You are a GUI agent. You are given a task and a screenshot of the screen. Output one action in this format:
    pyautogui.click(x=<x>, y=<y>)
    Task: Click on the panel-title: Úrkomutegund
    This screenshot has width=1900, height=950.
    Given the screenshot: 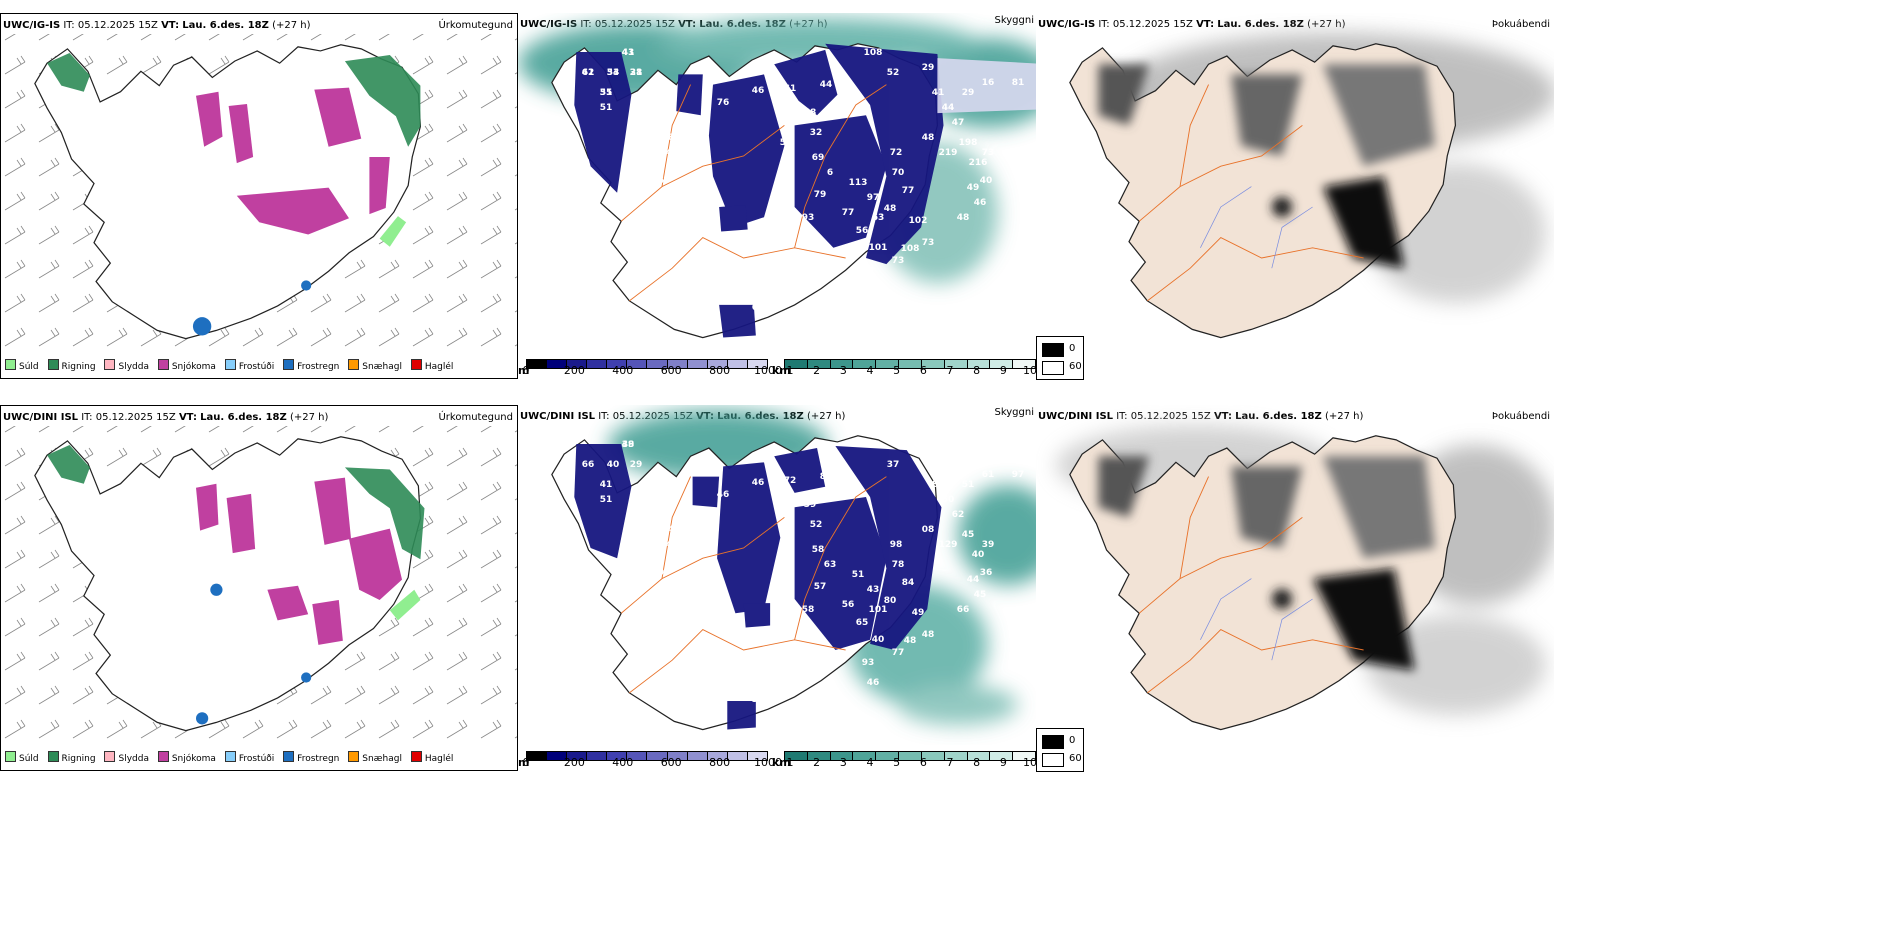 What is the action you would take?
    pyautogui.click(x=475, y=25)
    